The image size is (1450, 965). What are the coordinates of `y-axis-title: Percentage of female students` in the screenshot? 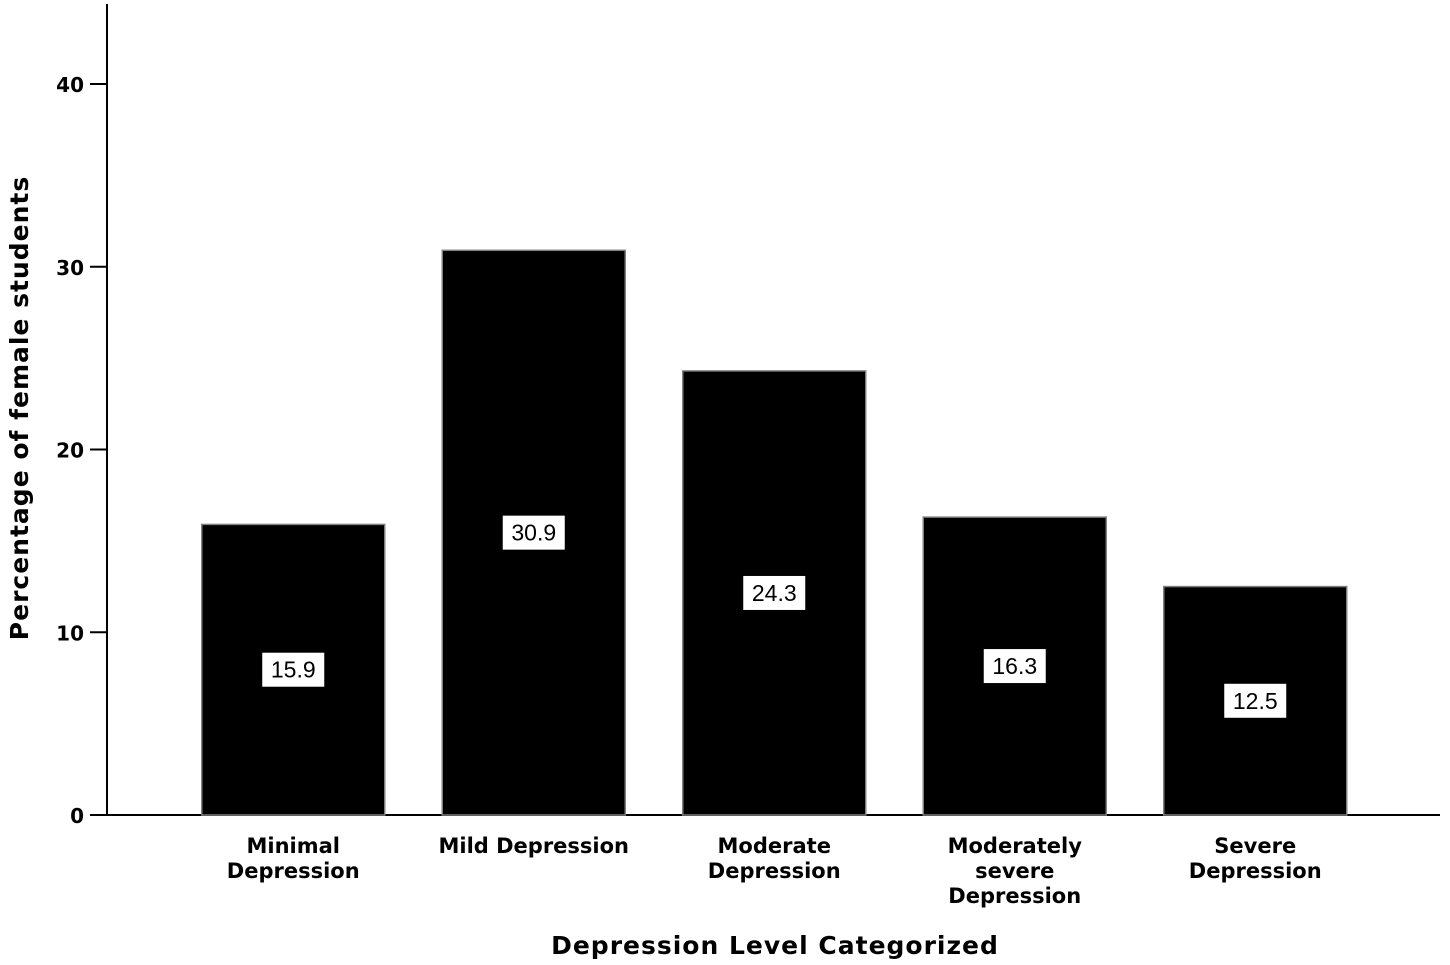 It's located at (19, 408).